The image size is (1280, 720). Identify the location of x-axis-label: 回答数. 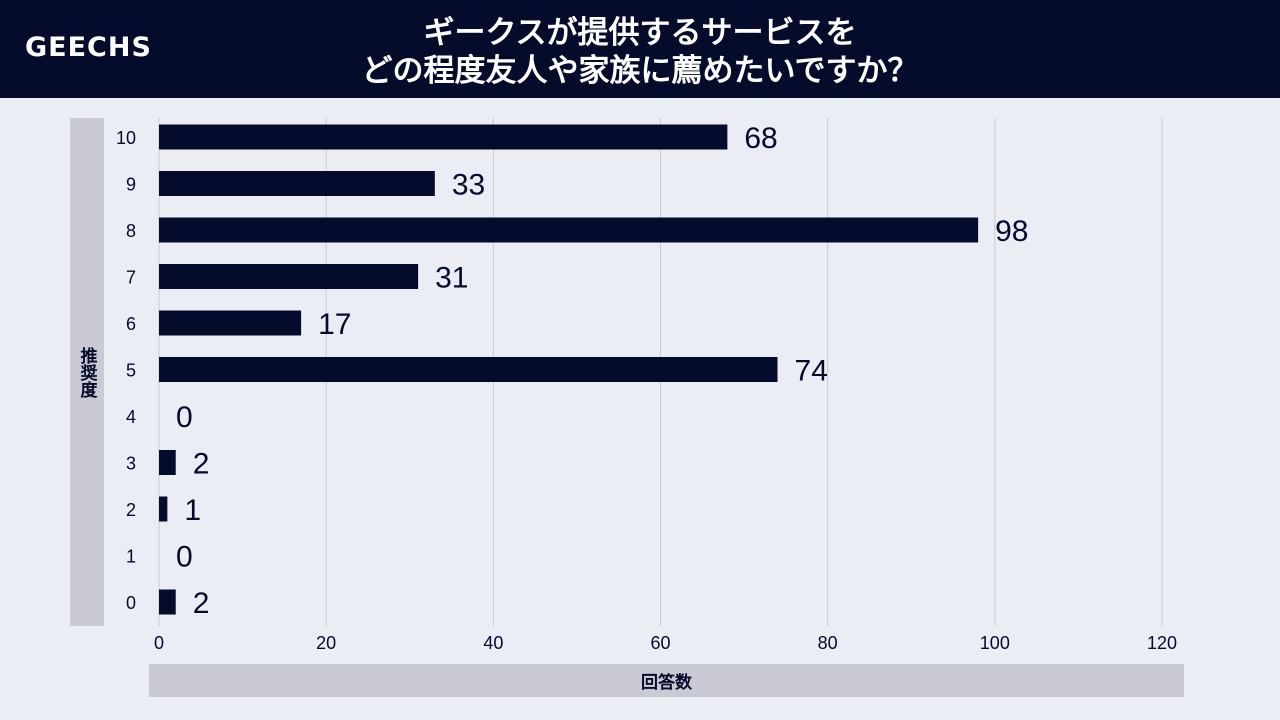
(666, 680).